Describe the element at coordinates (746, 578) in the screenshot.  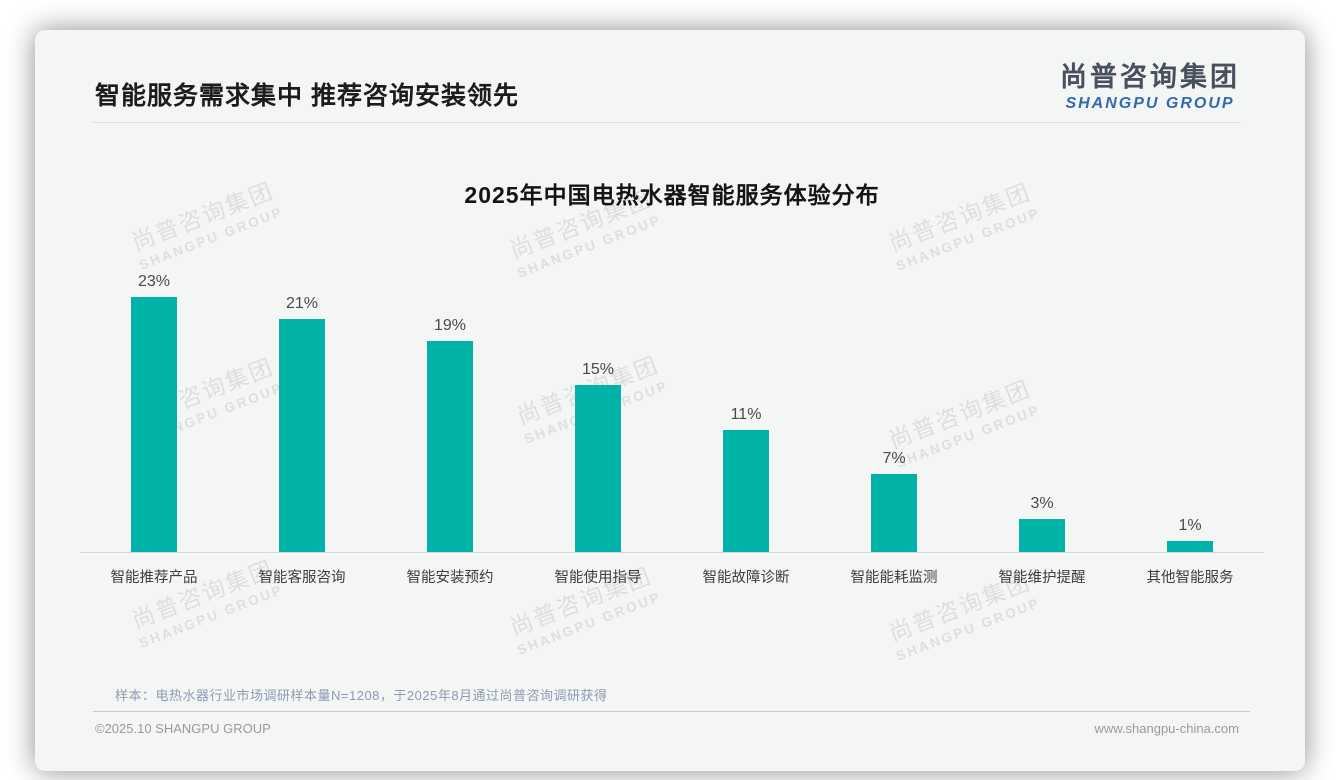
I see `x-axis-label: 智能故障诊断` at that location.